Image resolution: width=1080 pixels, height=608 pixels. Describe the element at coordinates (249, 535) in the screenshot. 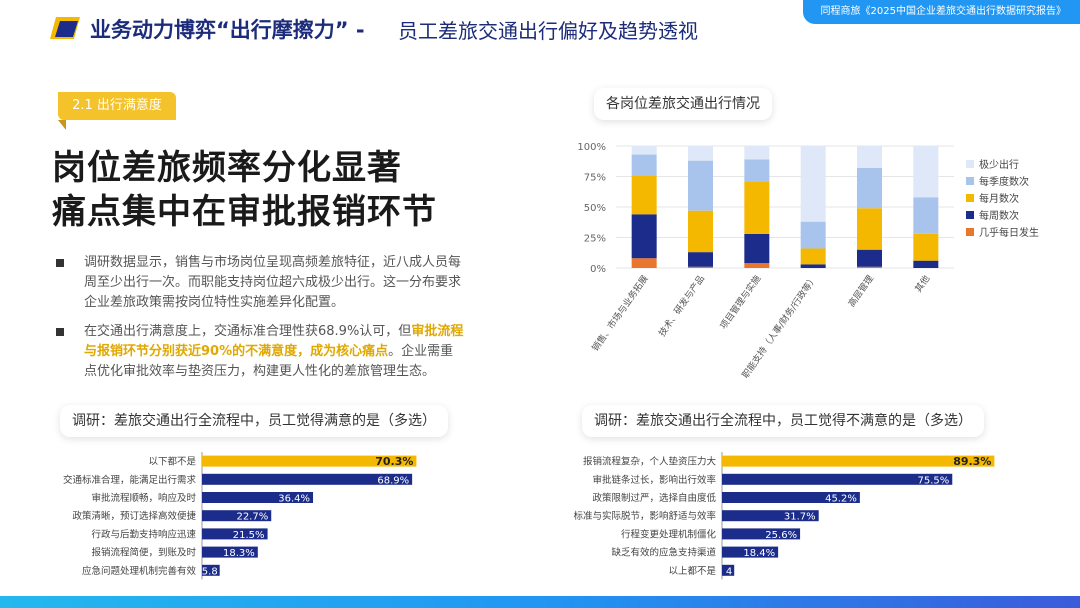

I see `data-label: 21.5%` at that location.